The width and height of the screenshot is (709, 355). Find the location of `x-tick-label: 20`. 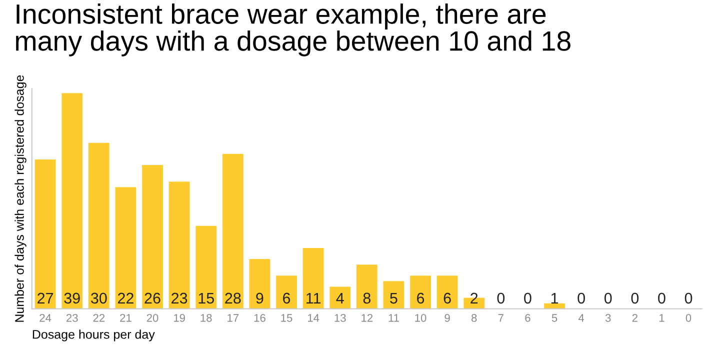

x-tick-label: 20 is located at coordinates (152, 318).